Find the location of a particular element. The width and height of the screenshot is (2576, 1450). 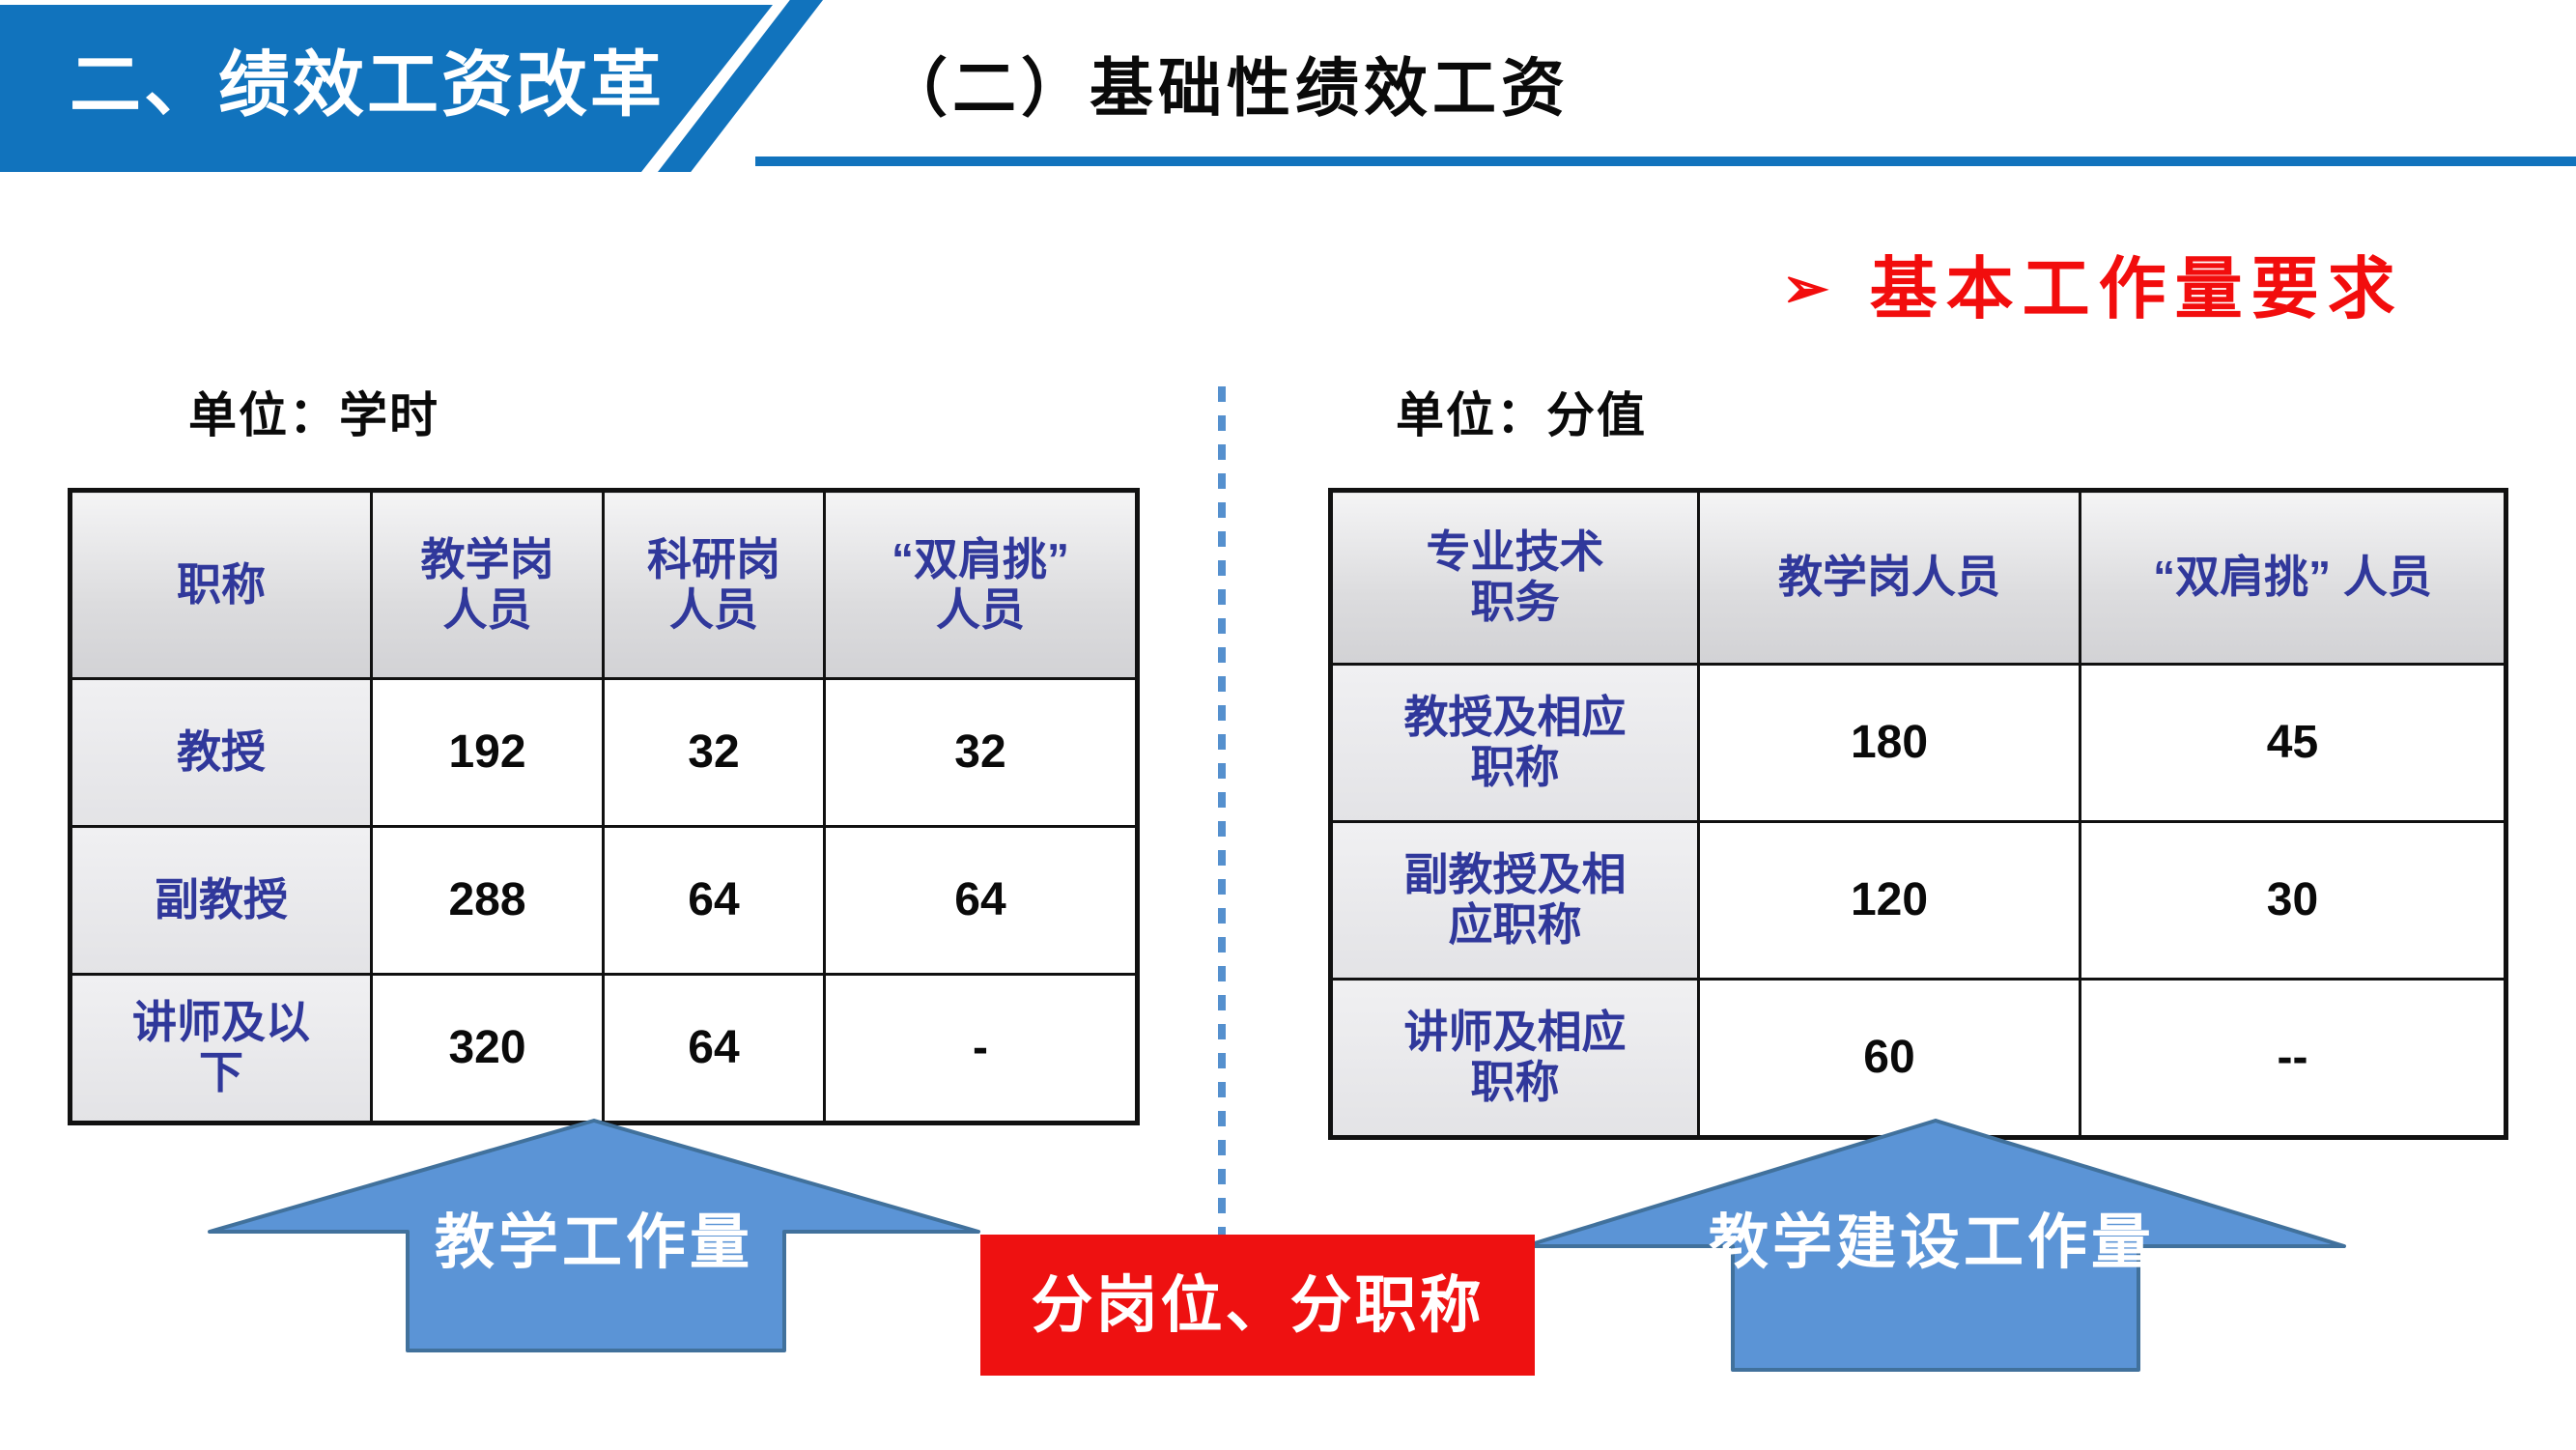

table-row: 讲师及相应 职称 60 -- is located at coordinates (1918, 1058).